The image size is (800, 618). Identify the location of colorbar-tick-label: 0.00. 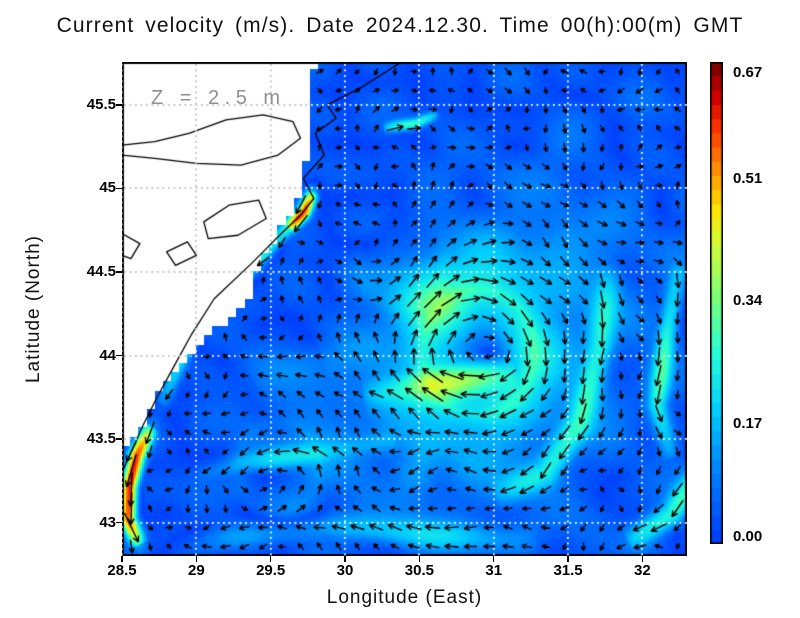
(748, 536).